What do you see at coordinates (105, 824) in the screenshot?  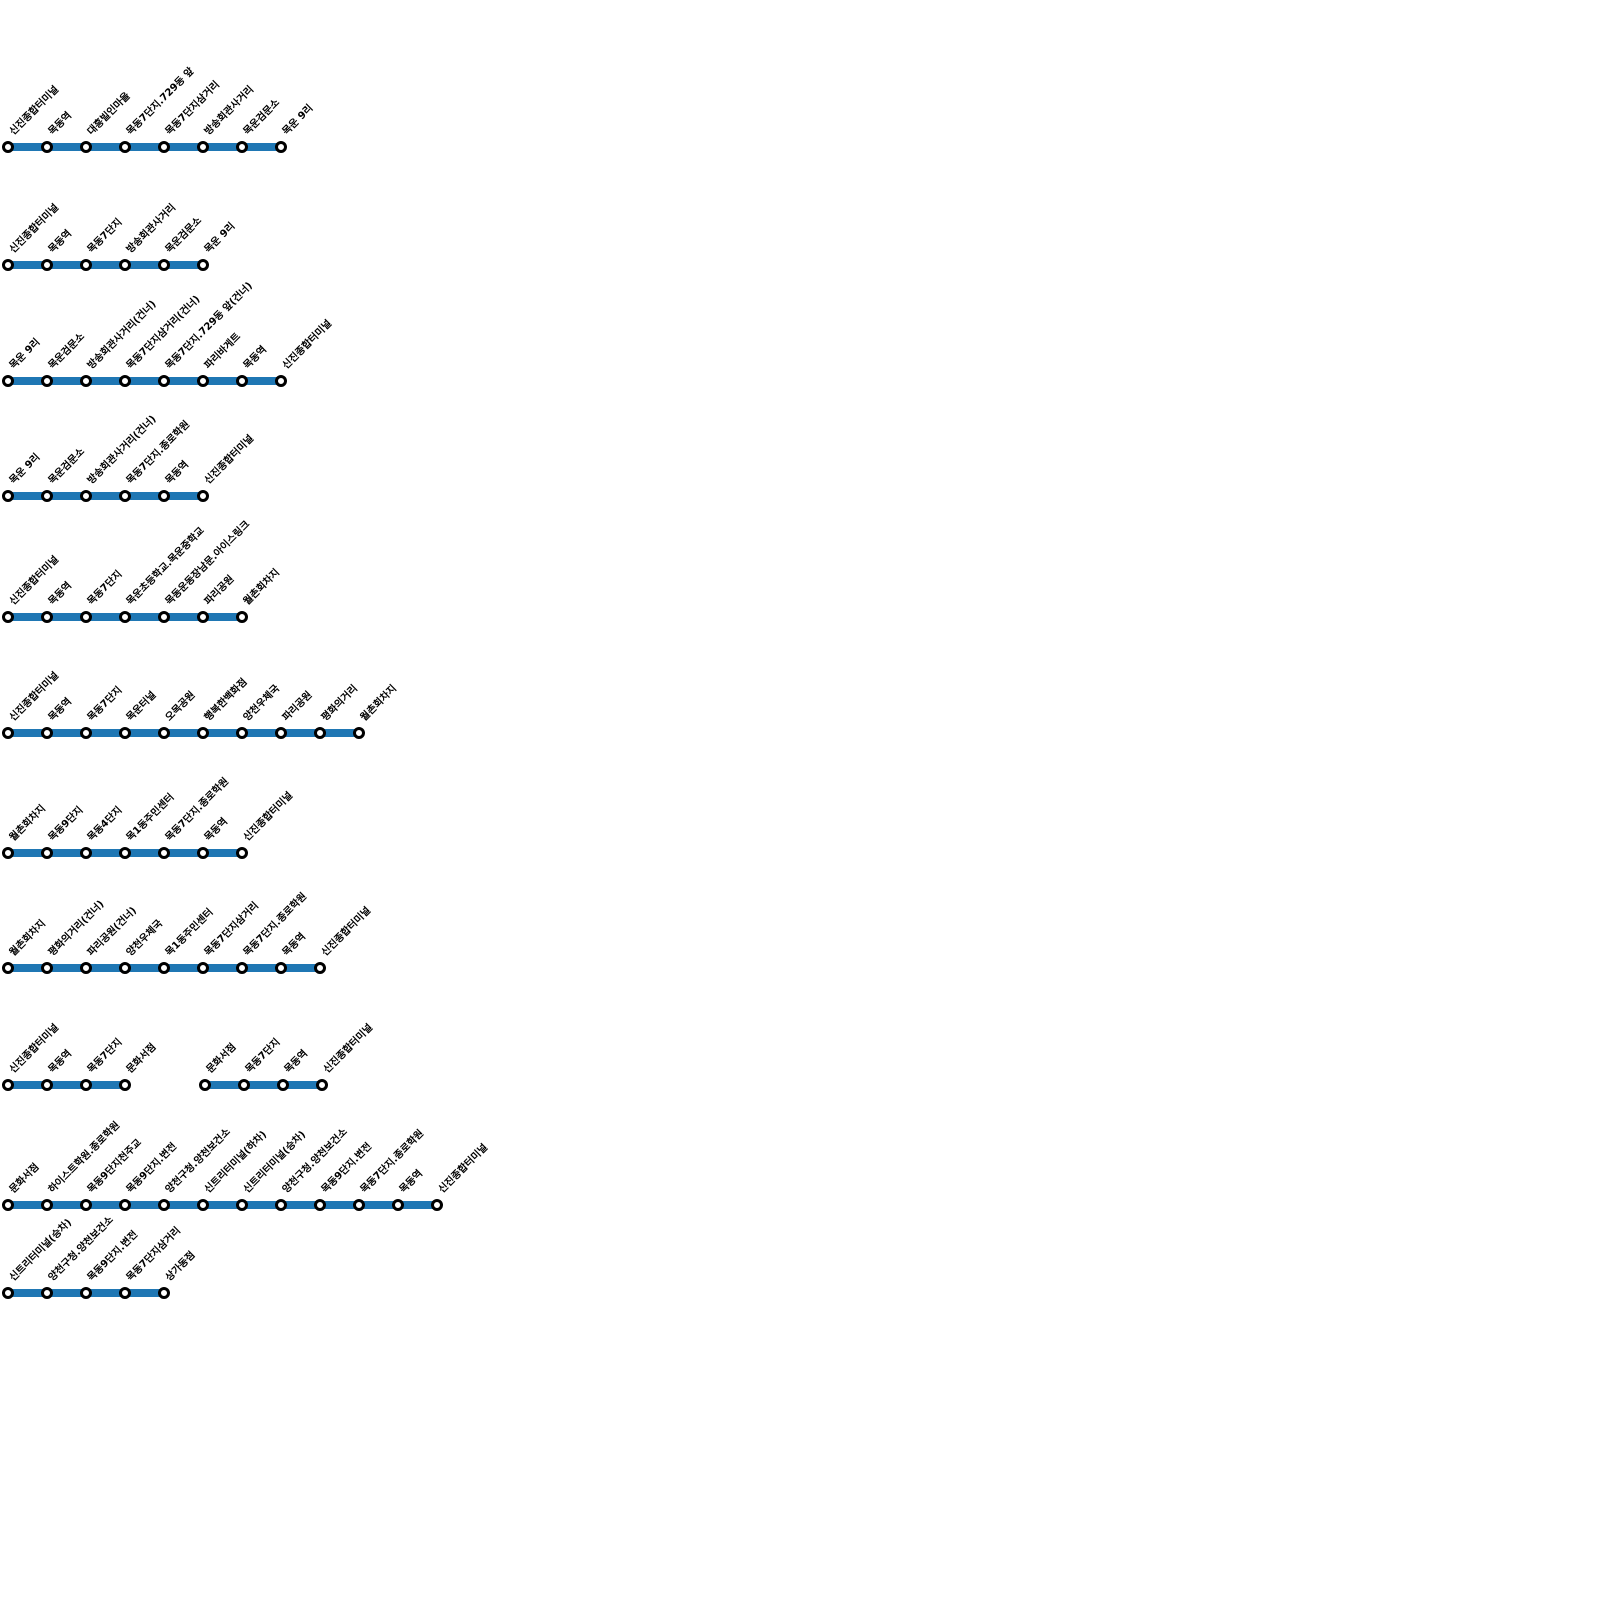 I see `station-label: 목동4단지` at bounding box center [105, 824].